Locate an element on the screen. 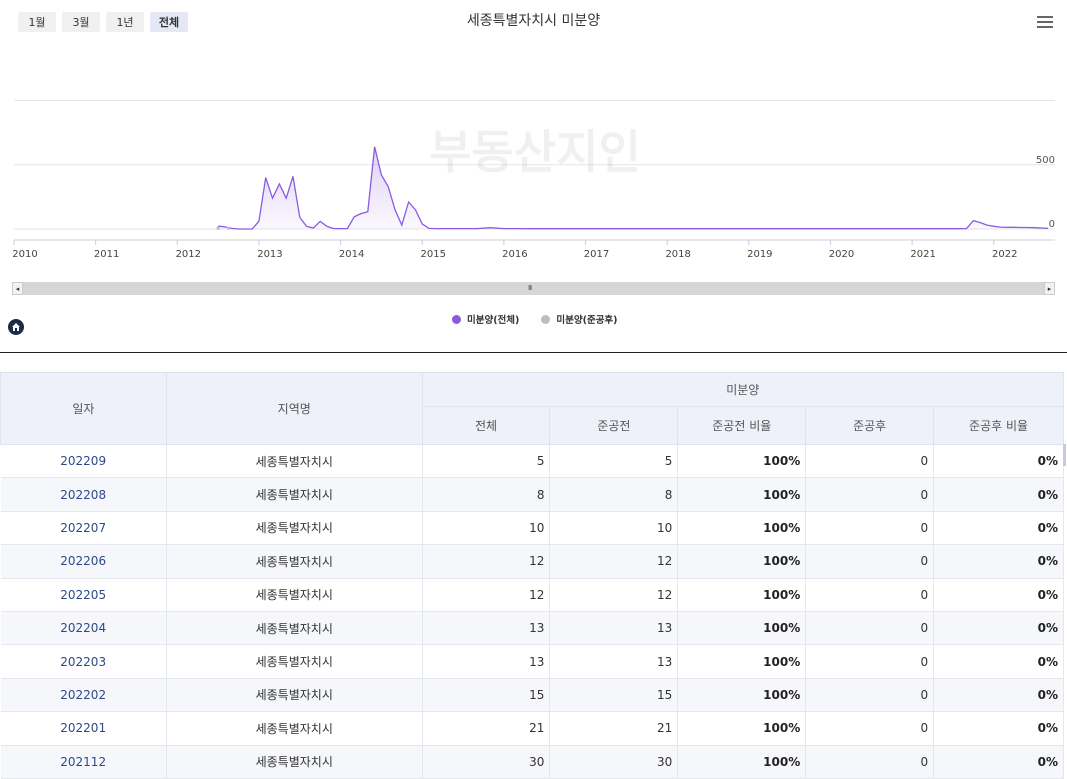  home-icon is located at coordinates (16, 327).